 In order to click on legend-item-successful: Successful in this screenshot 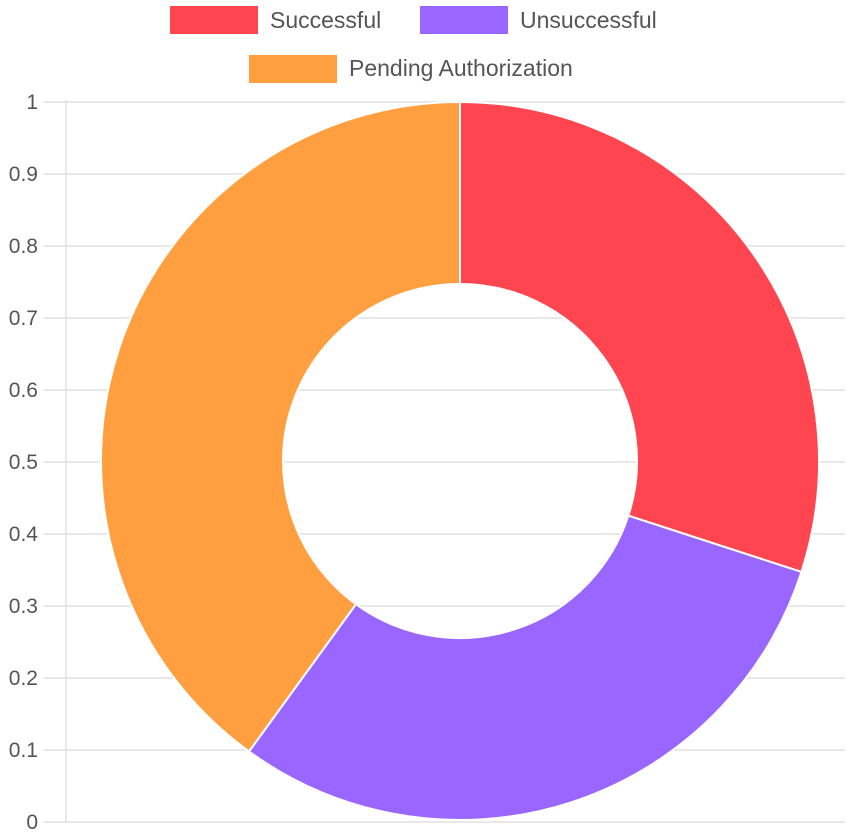, I will do `click(275, 20)`.